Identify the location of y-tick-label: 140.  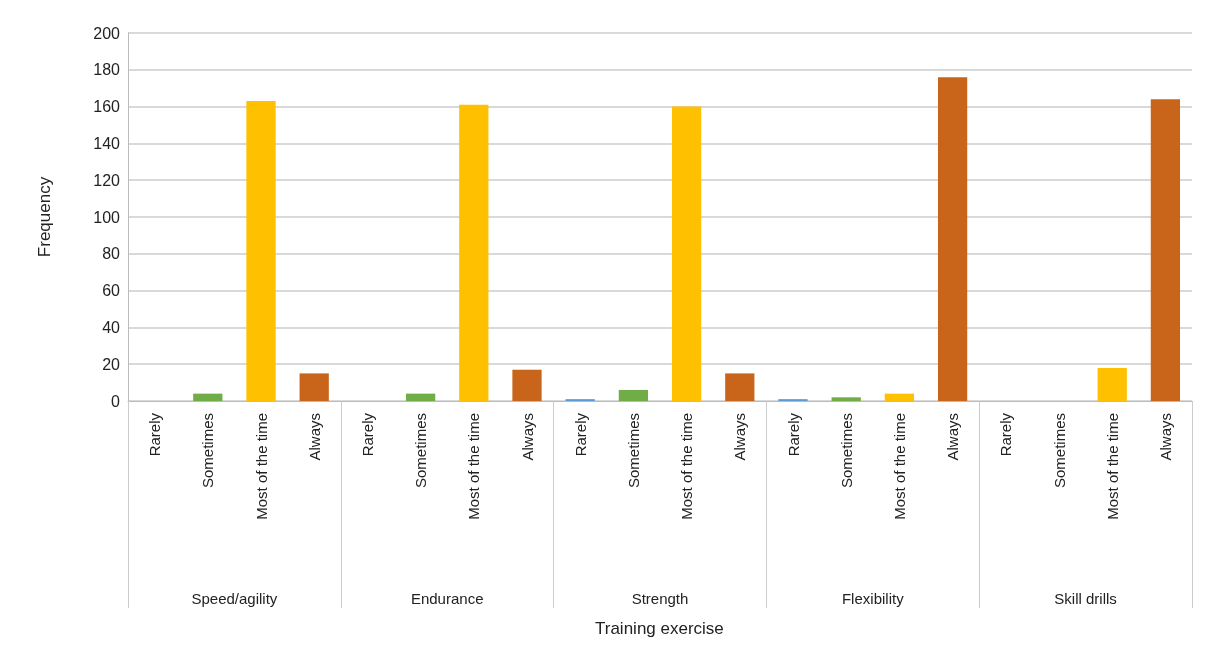
(107, 143).